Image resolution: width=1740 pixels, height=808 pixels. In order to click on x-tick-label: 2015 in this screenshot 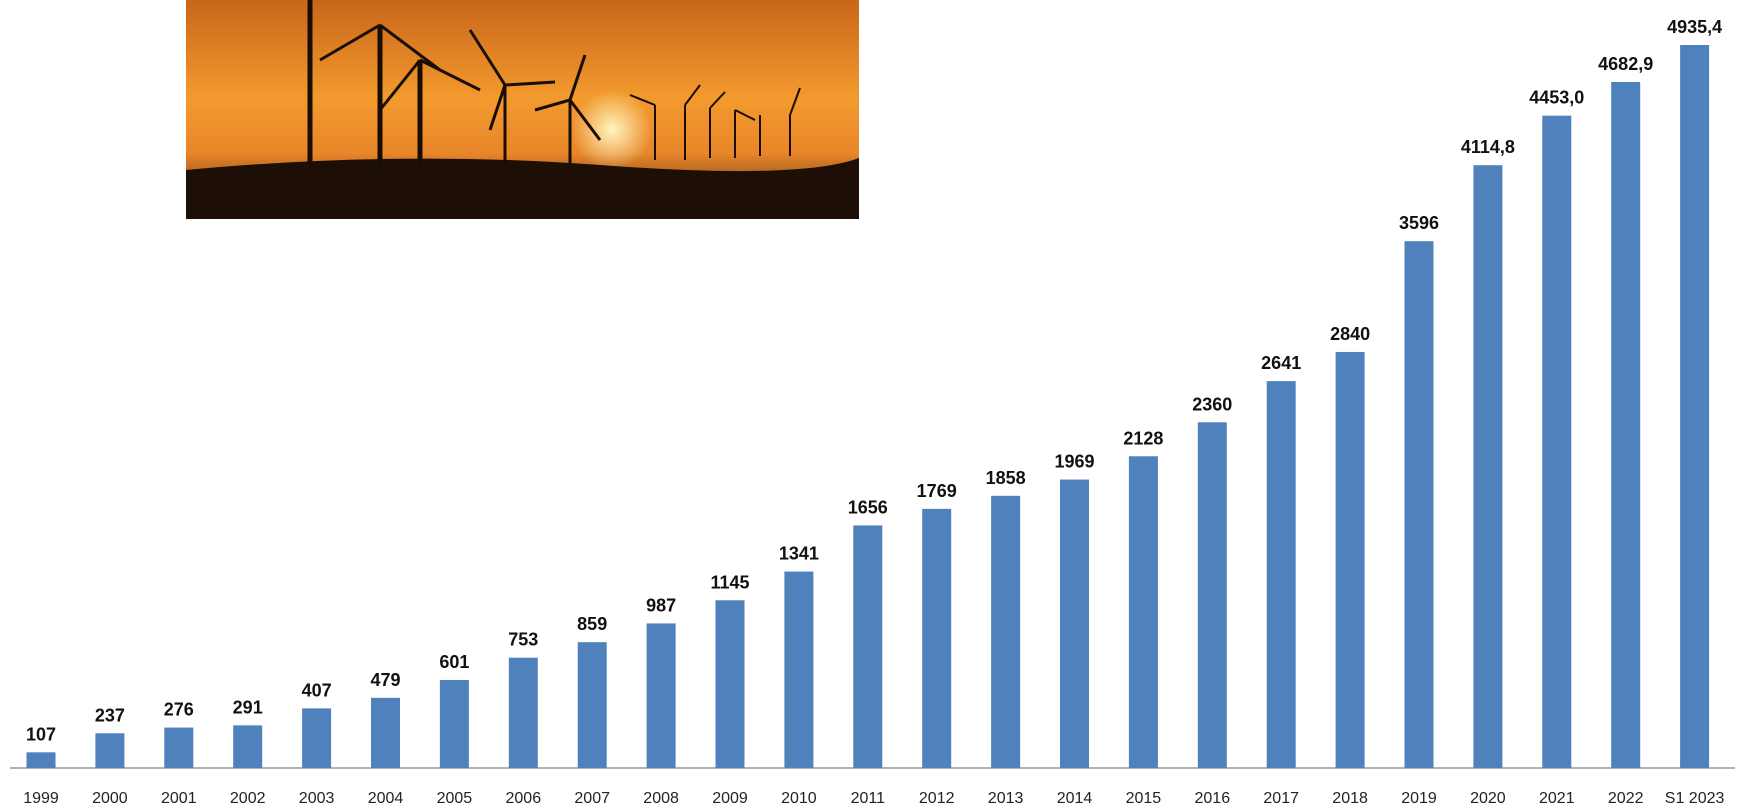, I will do `click(1144, 798)`.